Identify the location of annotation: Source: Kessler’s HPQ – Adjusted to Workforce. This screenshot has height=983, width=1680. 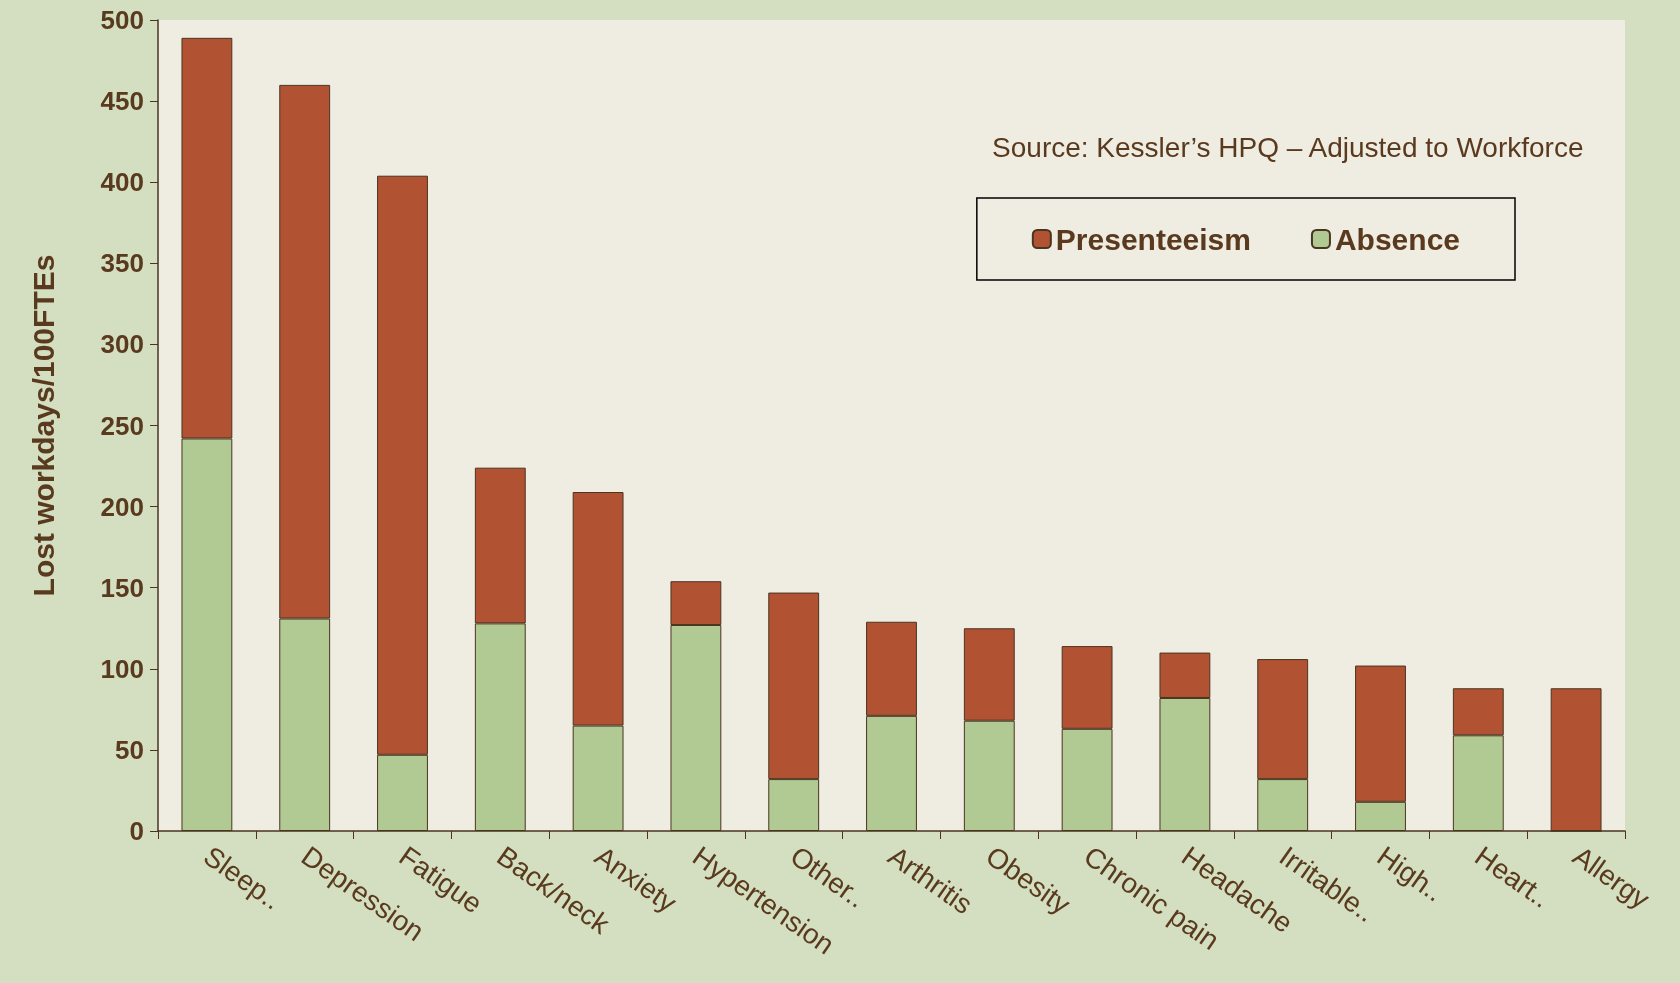
(1288, 147).